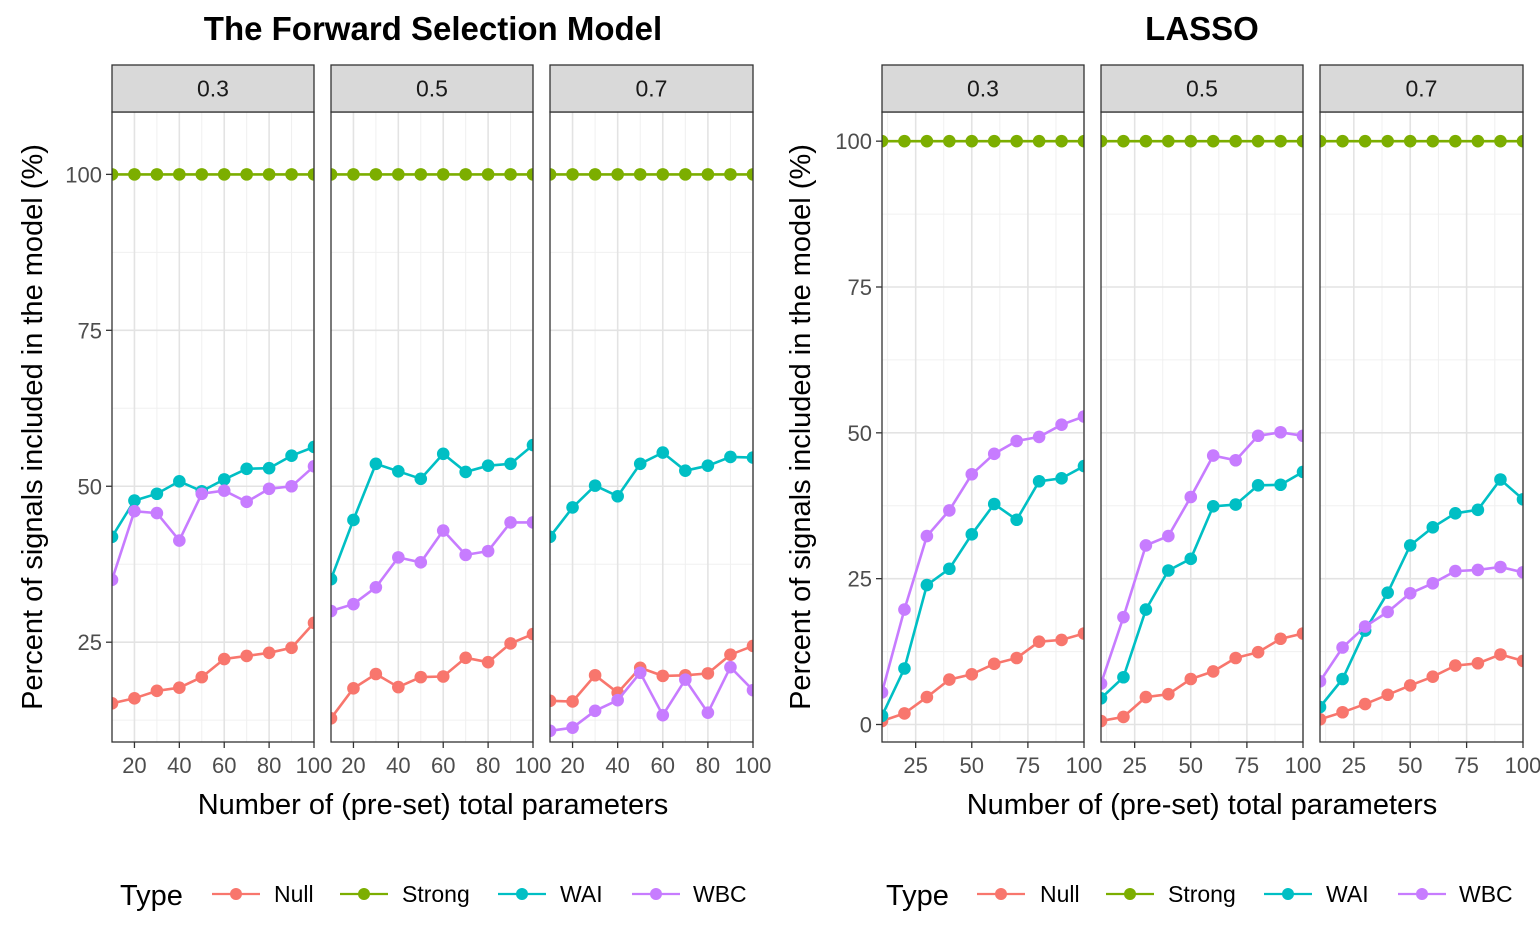 This screenshot has height=951, width=1540. I want to click on facet-strip-label: 0.7, so click(1422, 89).